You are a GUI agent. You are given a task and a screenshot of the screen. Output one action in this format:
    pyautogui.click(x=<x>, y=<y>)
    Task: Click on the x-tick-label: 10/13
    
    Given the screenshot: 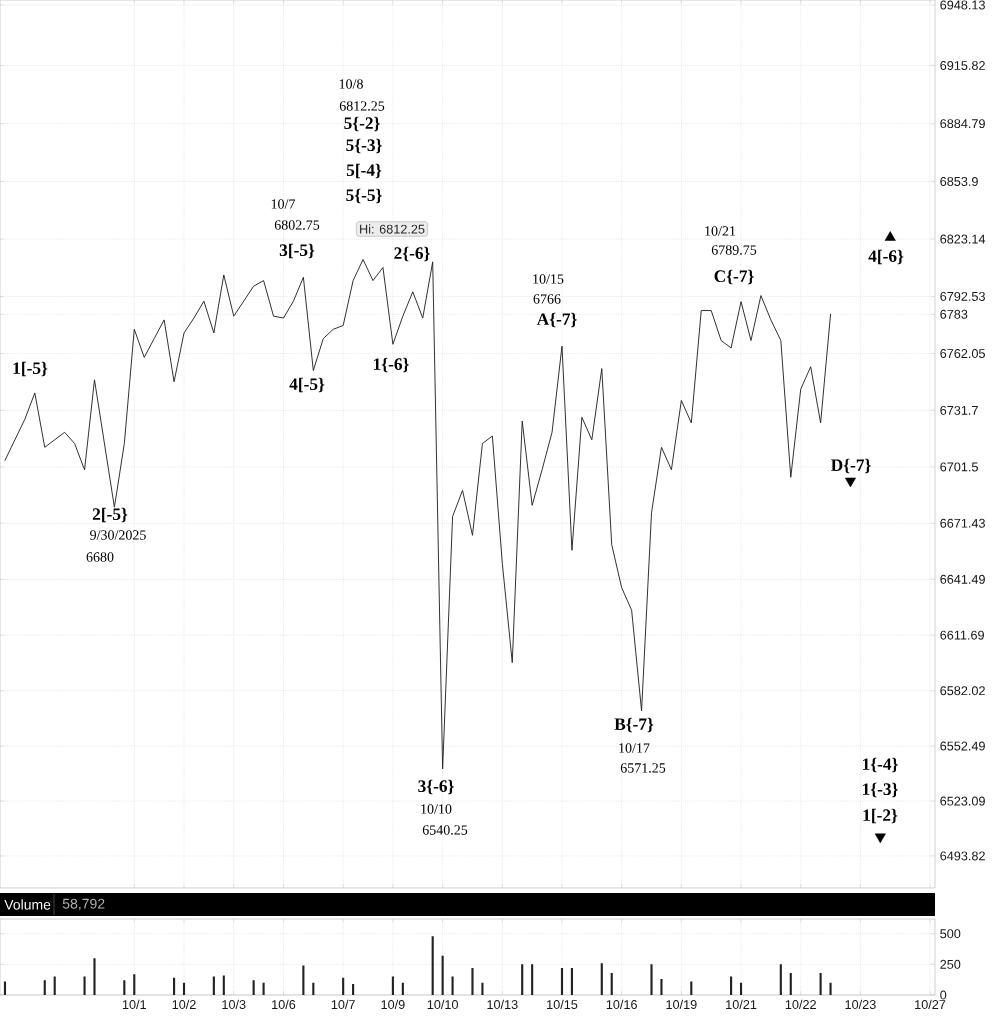 What is the action you would take?
    pyautogui.click(x=502, y=1004)
    